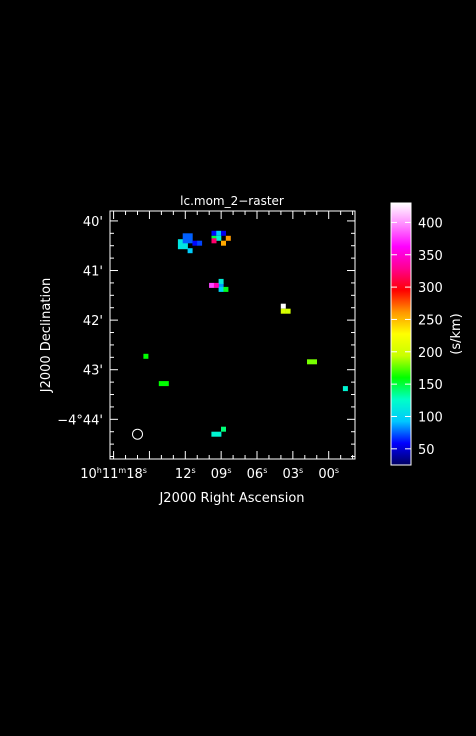 The width and height of the screenshot is (476, 736). What do you see at coordinates (185, 474) in the screenshot?
I see `x-tick-label: 12s` at bounding box center [185, 474].